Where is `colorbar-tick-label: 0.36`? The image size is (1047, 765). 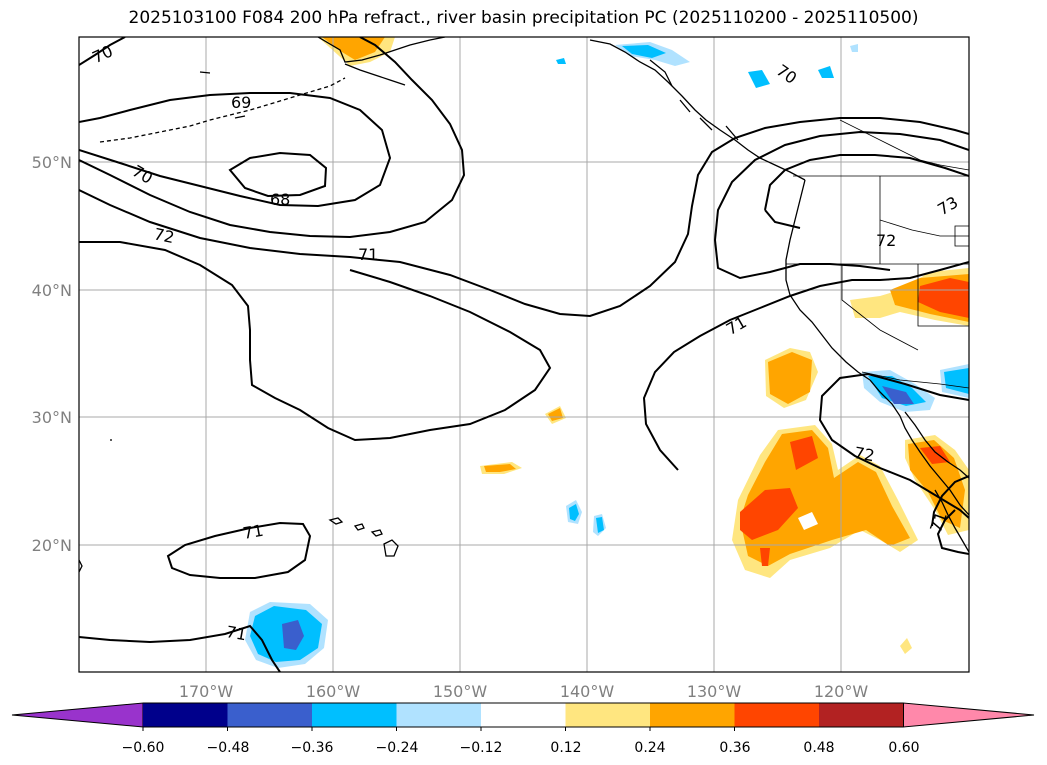
colorbar-tick-label: 0.36 is located at coordinates (734, 748).